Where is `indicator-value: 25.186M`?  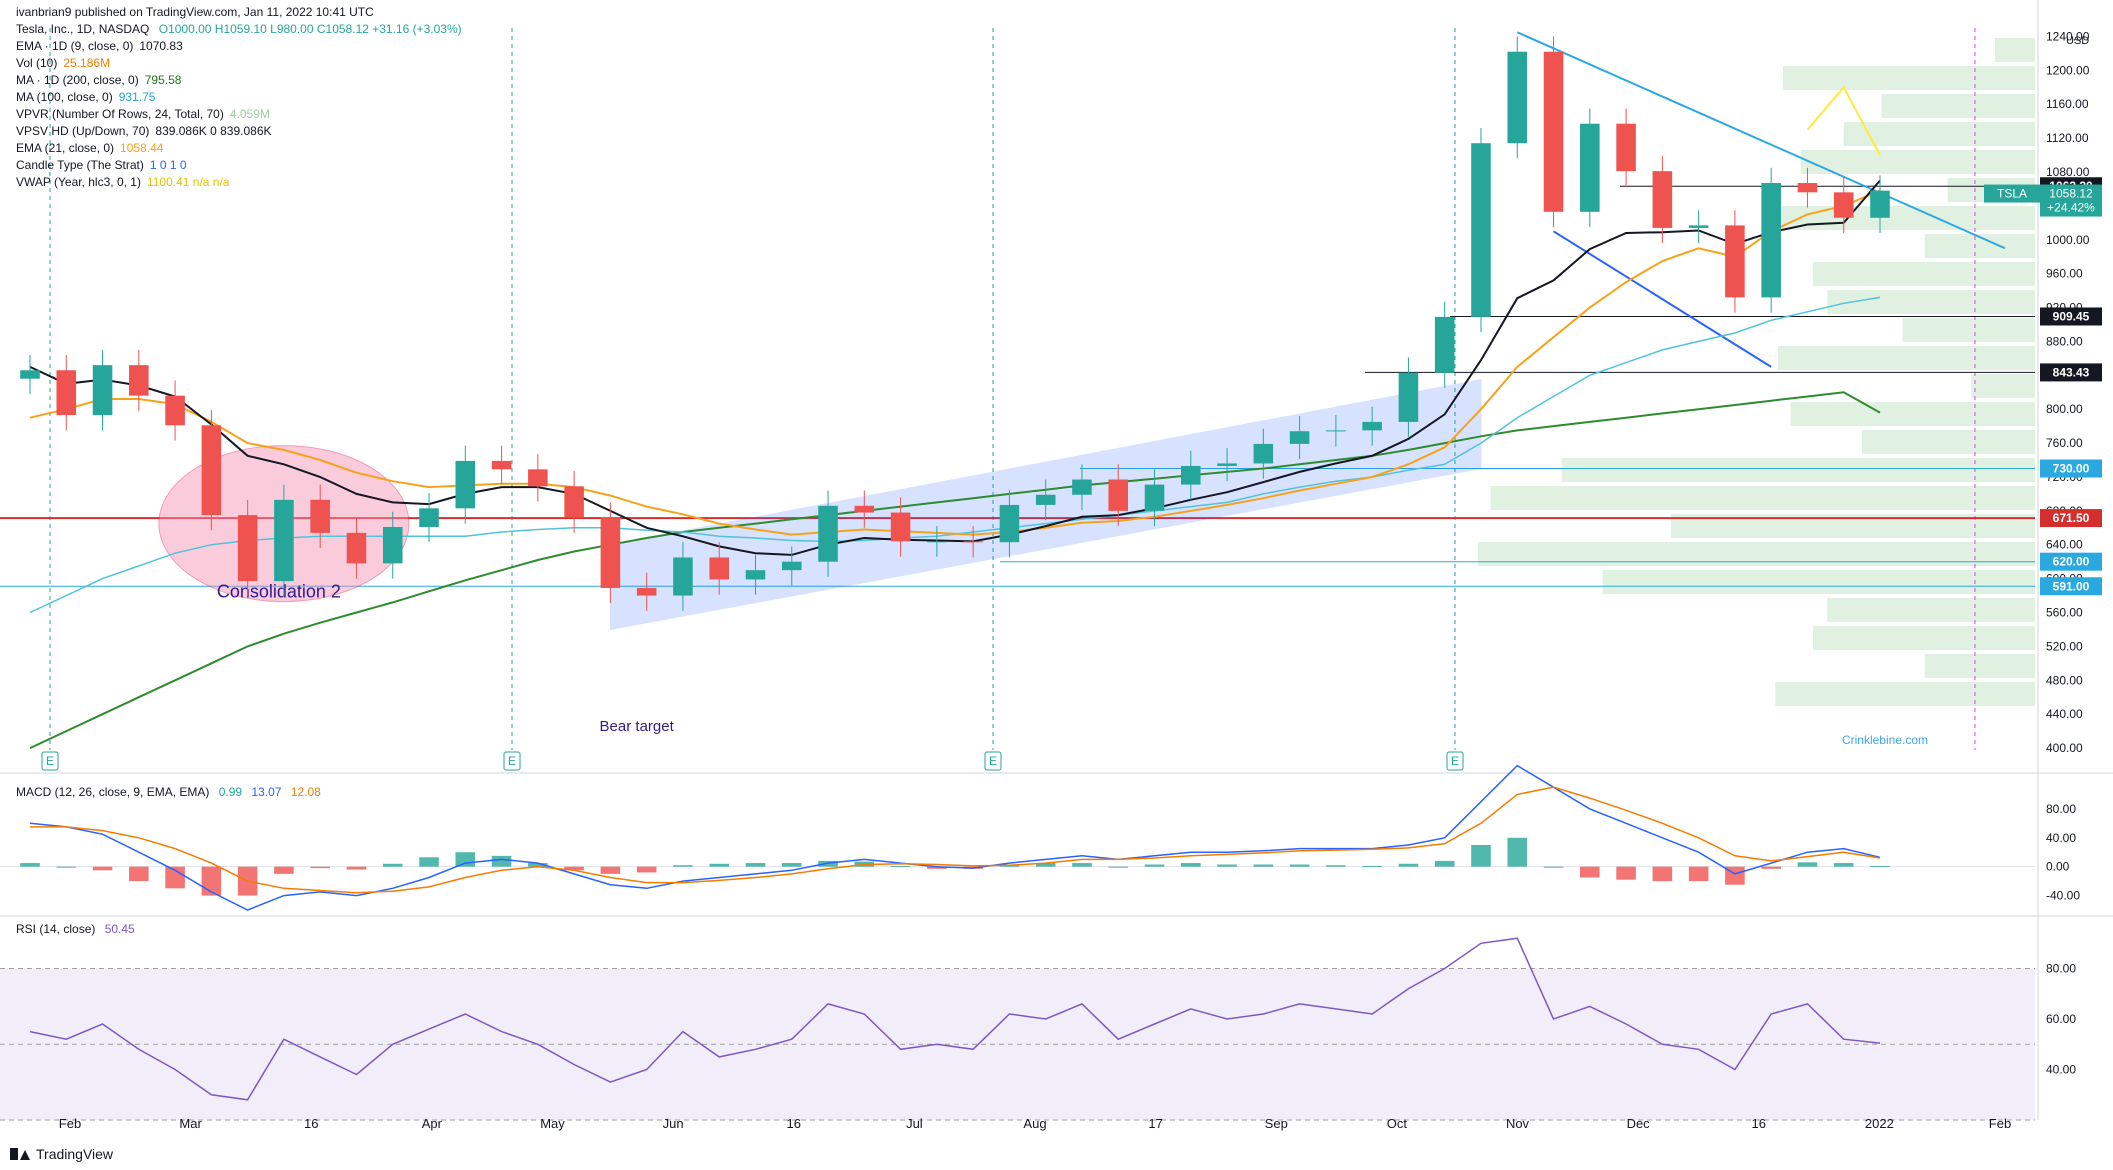
indicator-value: 25.186M is located at coordinates (87, 63).